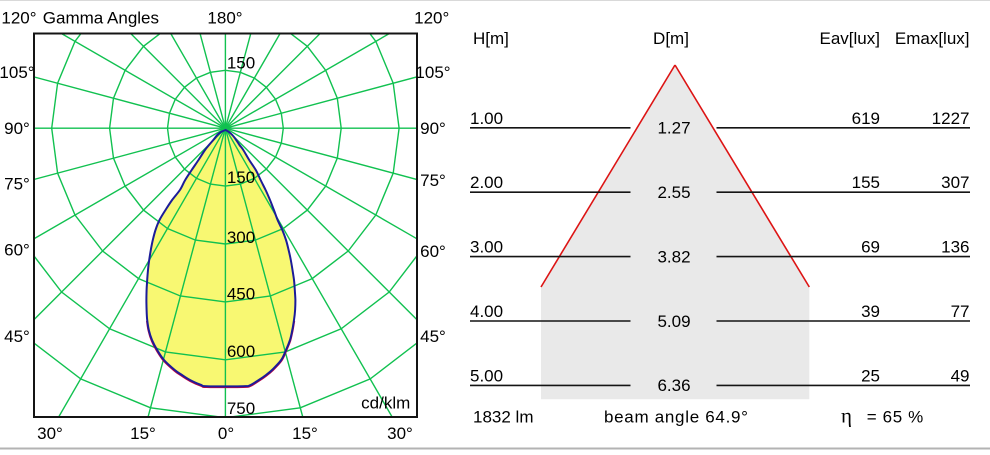 The image size is (990, 455). I want to click on svg-text: 0°, so click(226, 433).